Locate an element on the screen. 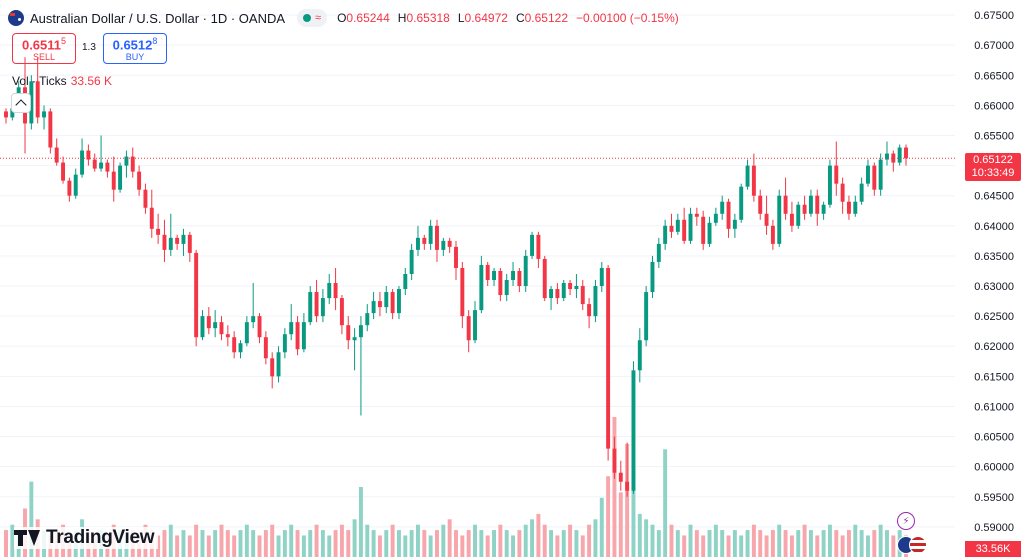 Image resolution: width=1024 pixels, height=557 pixels. y-tick-label: 0.64500 is located at coordinates (994, 197).